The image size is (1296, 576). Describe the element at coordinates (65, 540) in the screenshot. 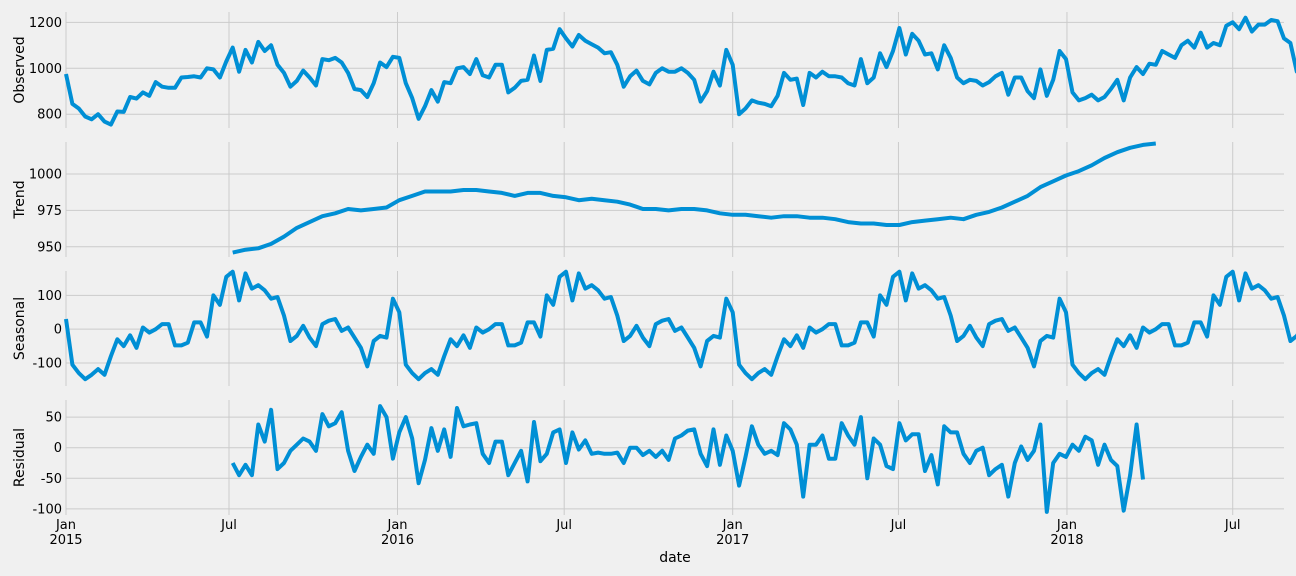

I see `x-tick-year-label: 2015` at that location.